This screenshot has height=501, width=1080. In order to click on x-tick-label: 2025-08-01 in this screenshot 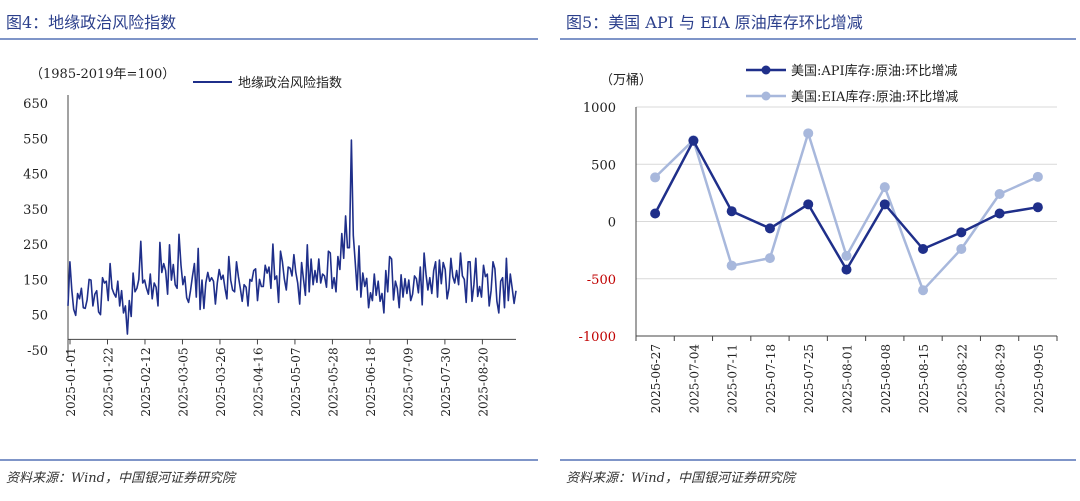, I will do `click(848, 378)`.